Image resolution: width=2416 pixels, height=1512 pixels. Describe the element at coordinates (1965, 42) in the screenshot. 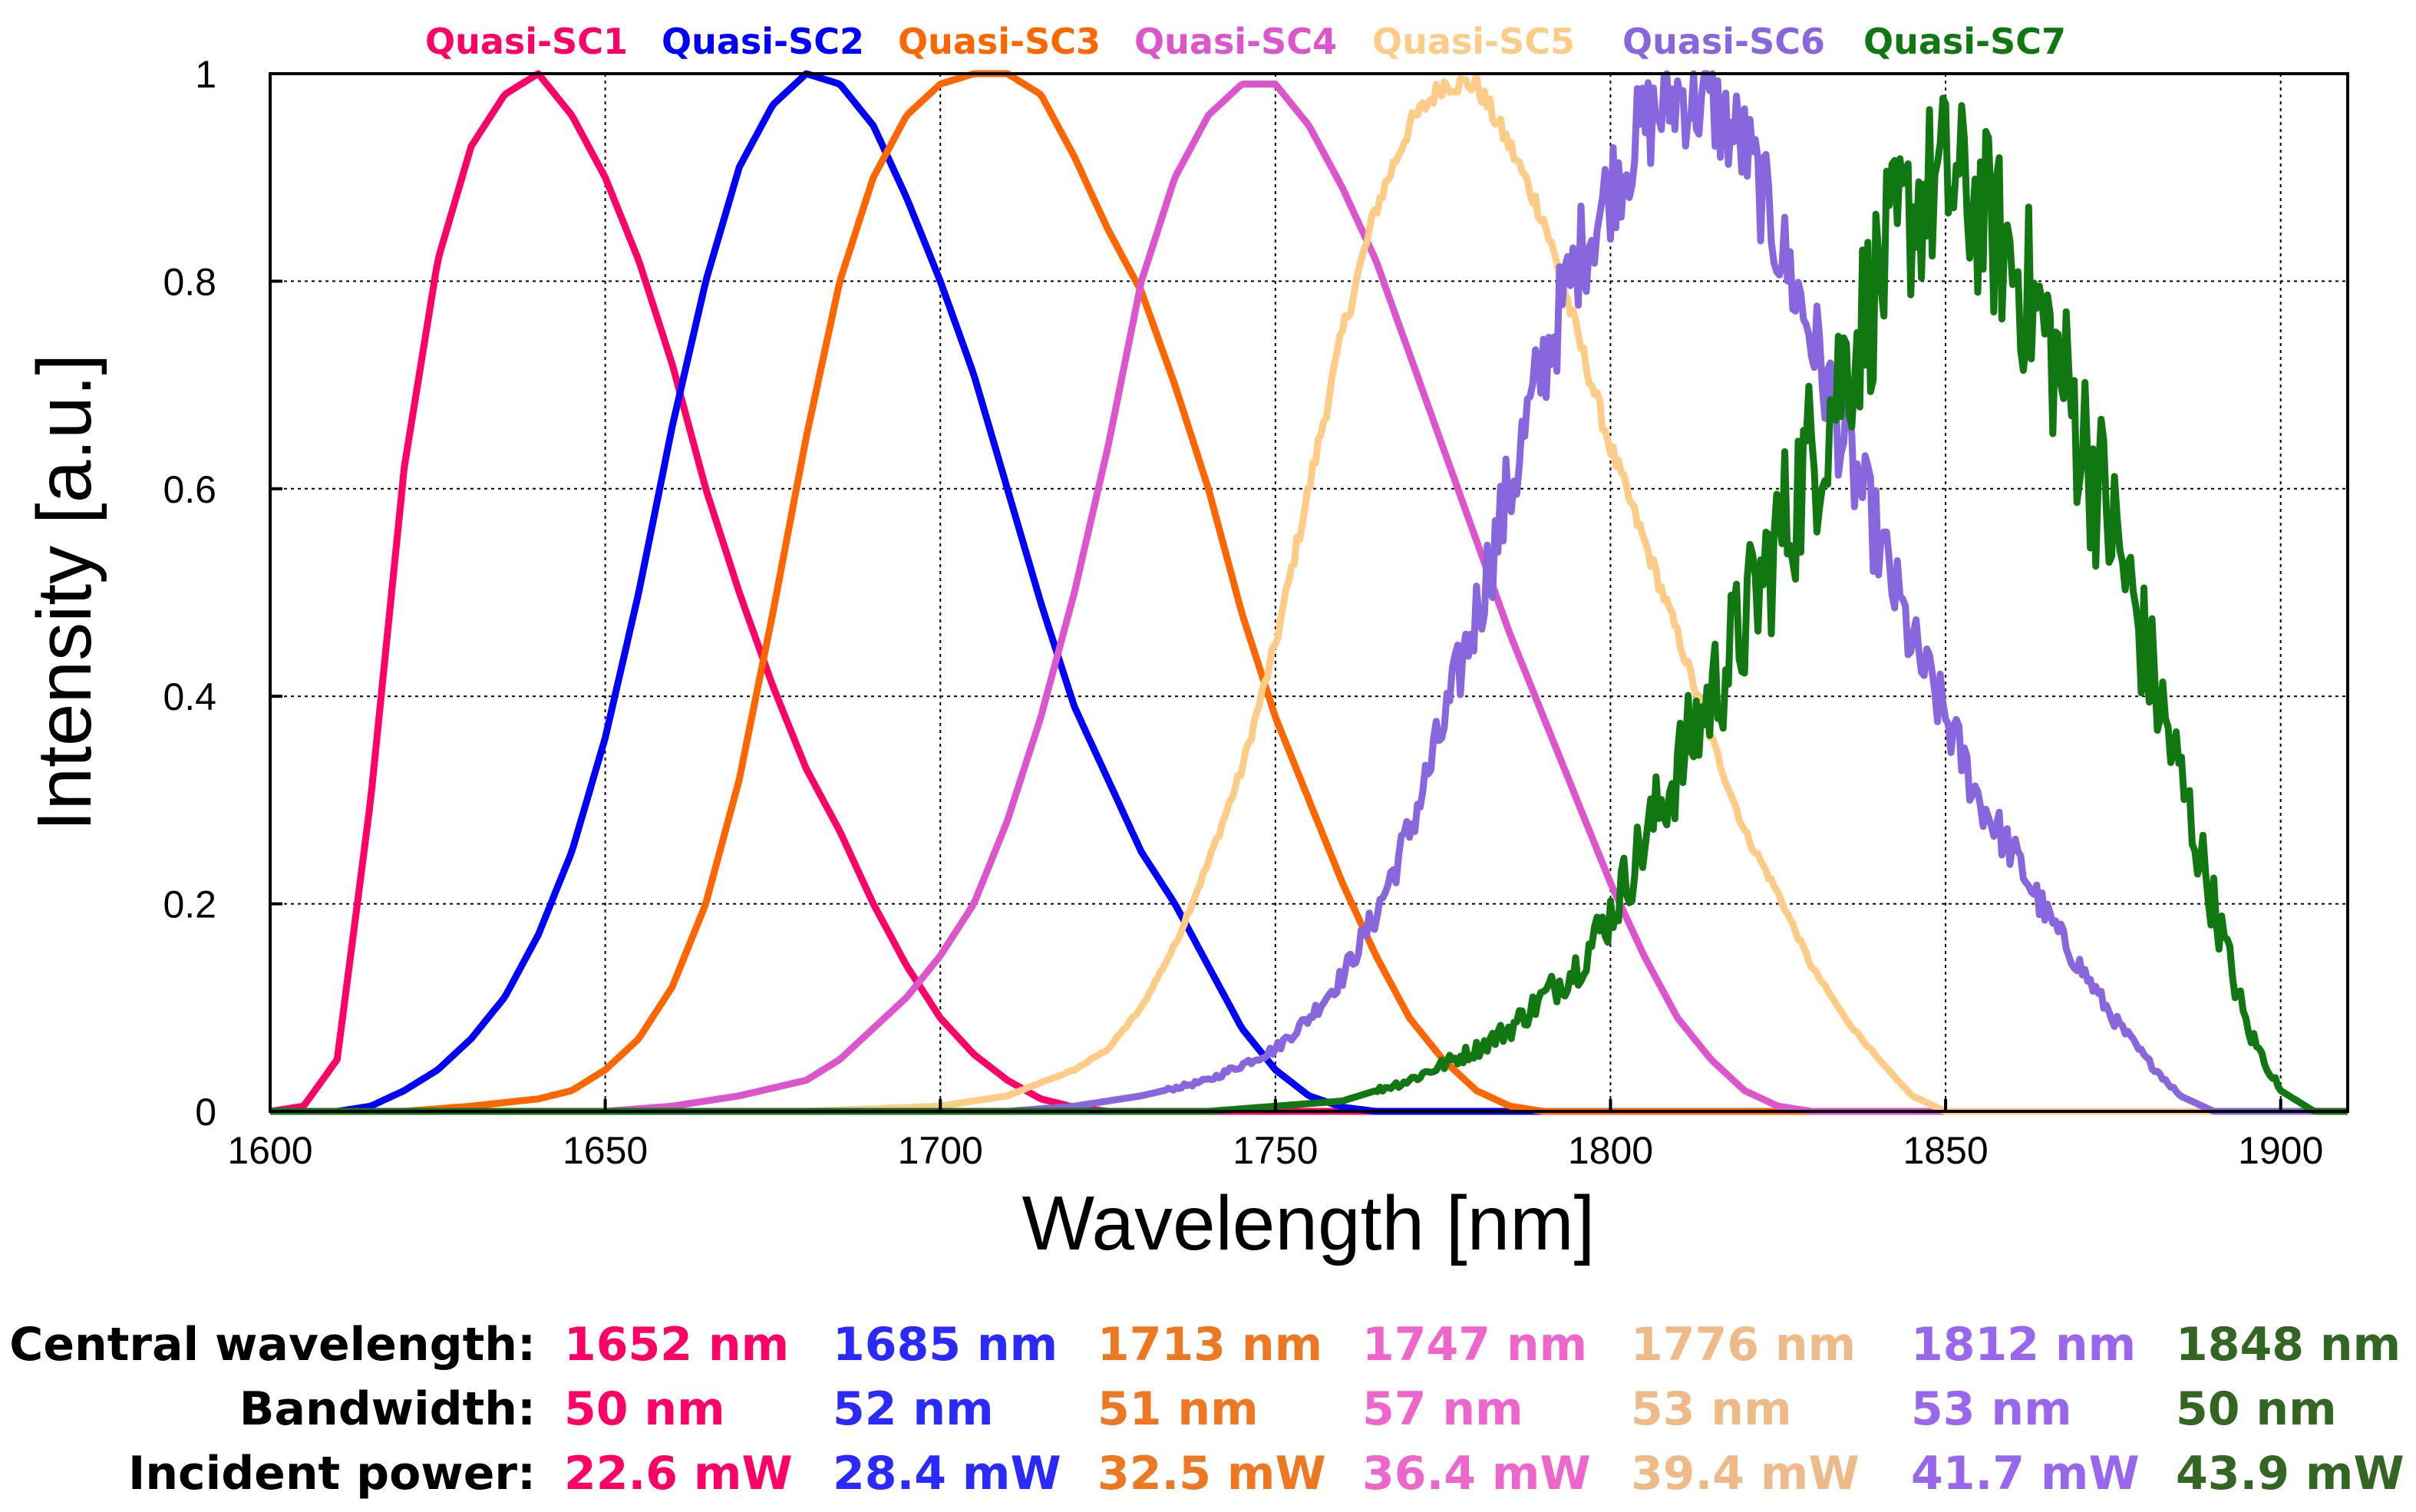

I see `legend-entry: Quasi-SC7` at that location.